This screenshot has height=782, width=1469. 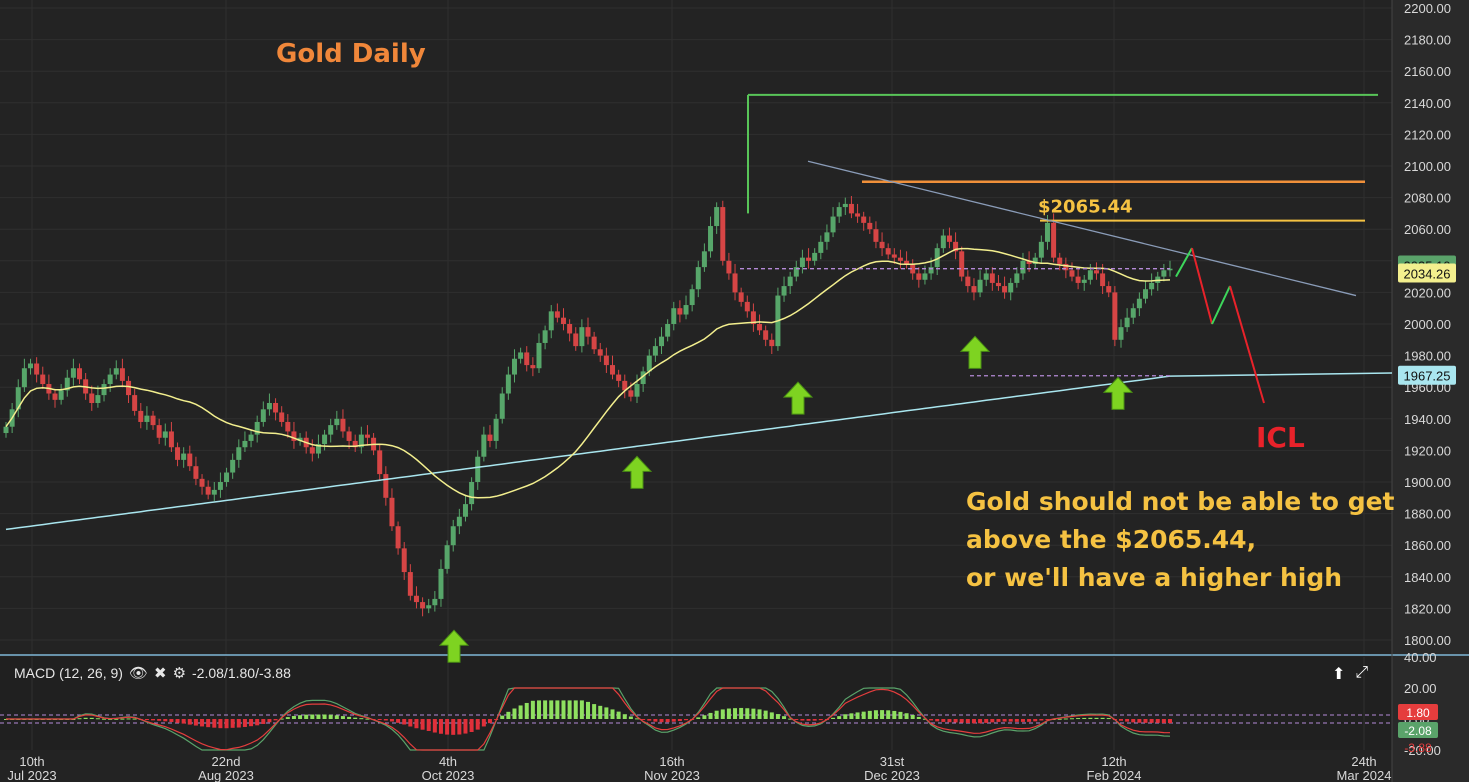 What do you see at coordinates (1427, 356) in the screenshot?
I see `y-tick-label: 1980.00` at bounding box center [1427, 356].